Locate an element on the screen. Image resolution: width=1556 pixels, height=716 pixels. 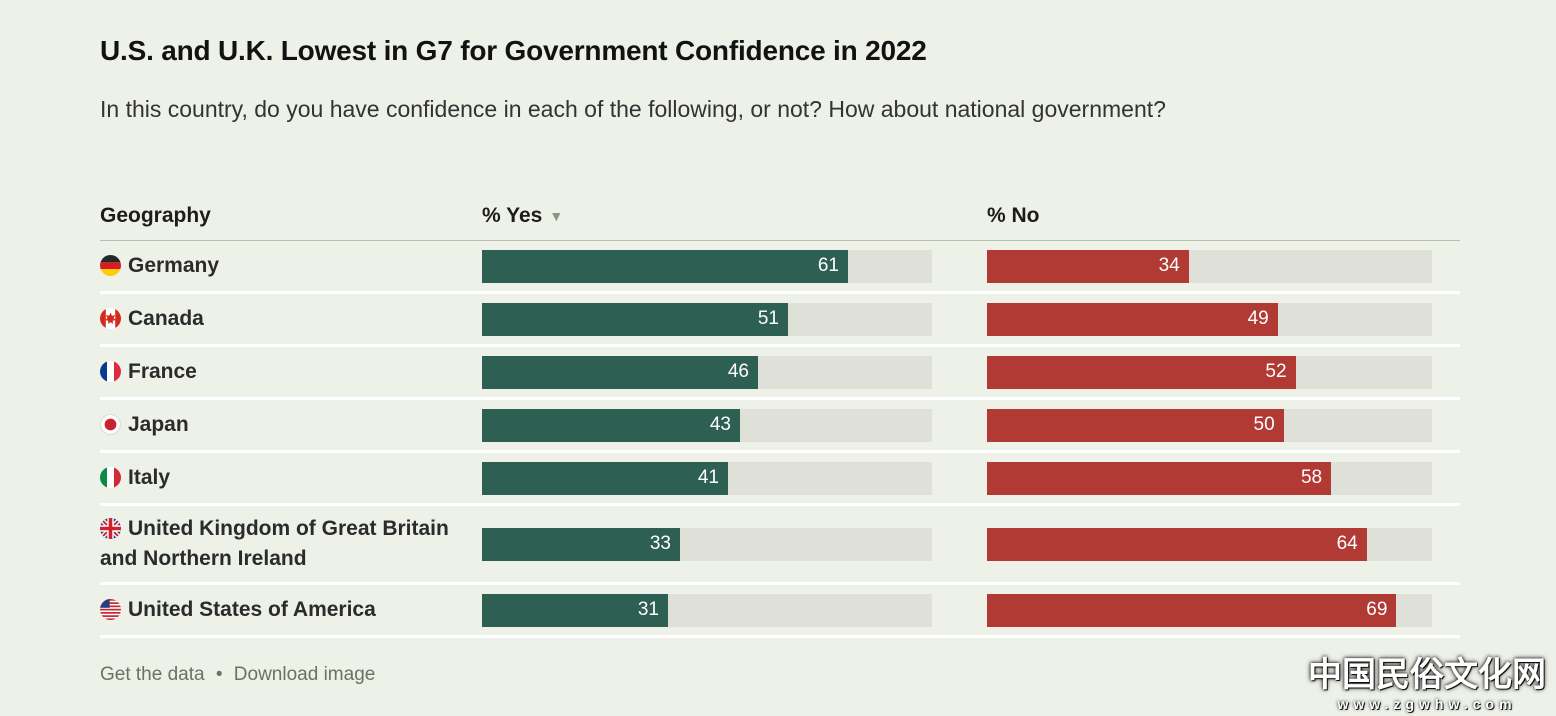
yes-value: 31 is located at coordinates (648, 609).